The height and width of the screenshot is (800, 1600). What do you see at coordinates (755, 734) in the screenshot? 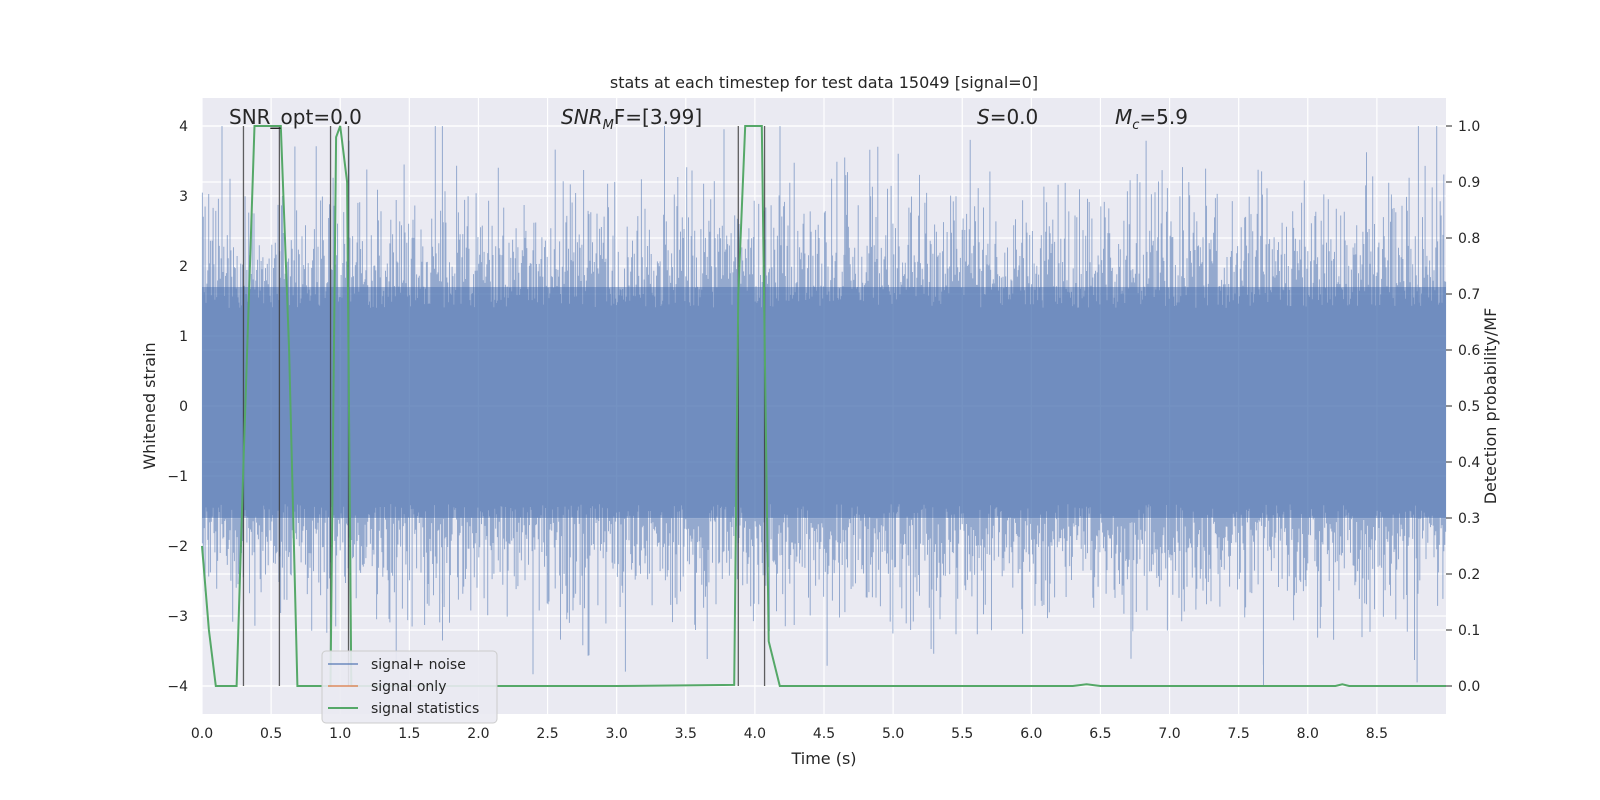
I see `x-tick-8: 4.0` at bounding box center [755, 734].